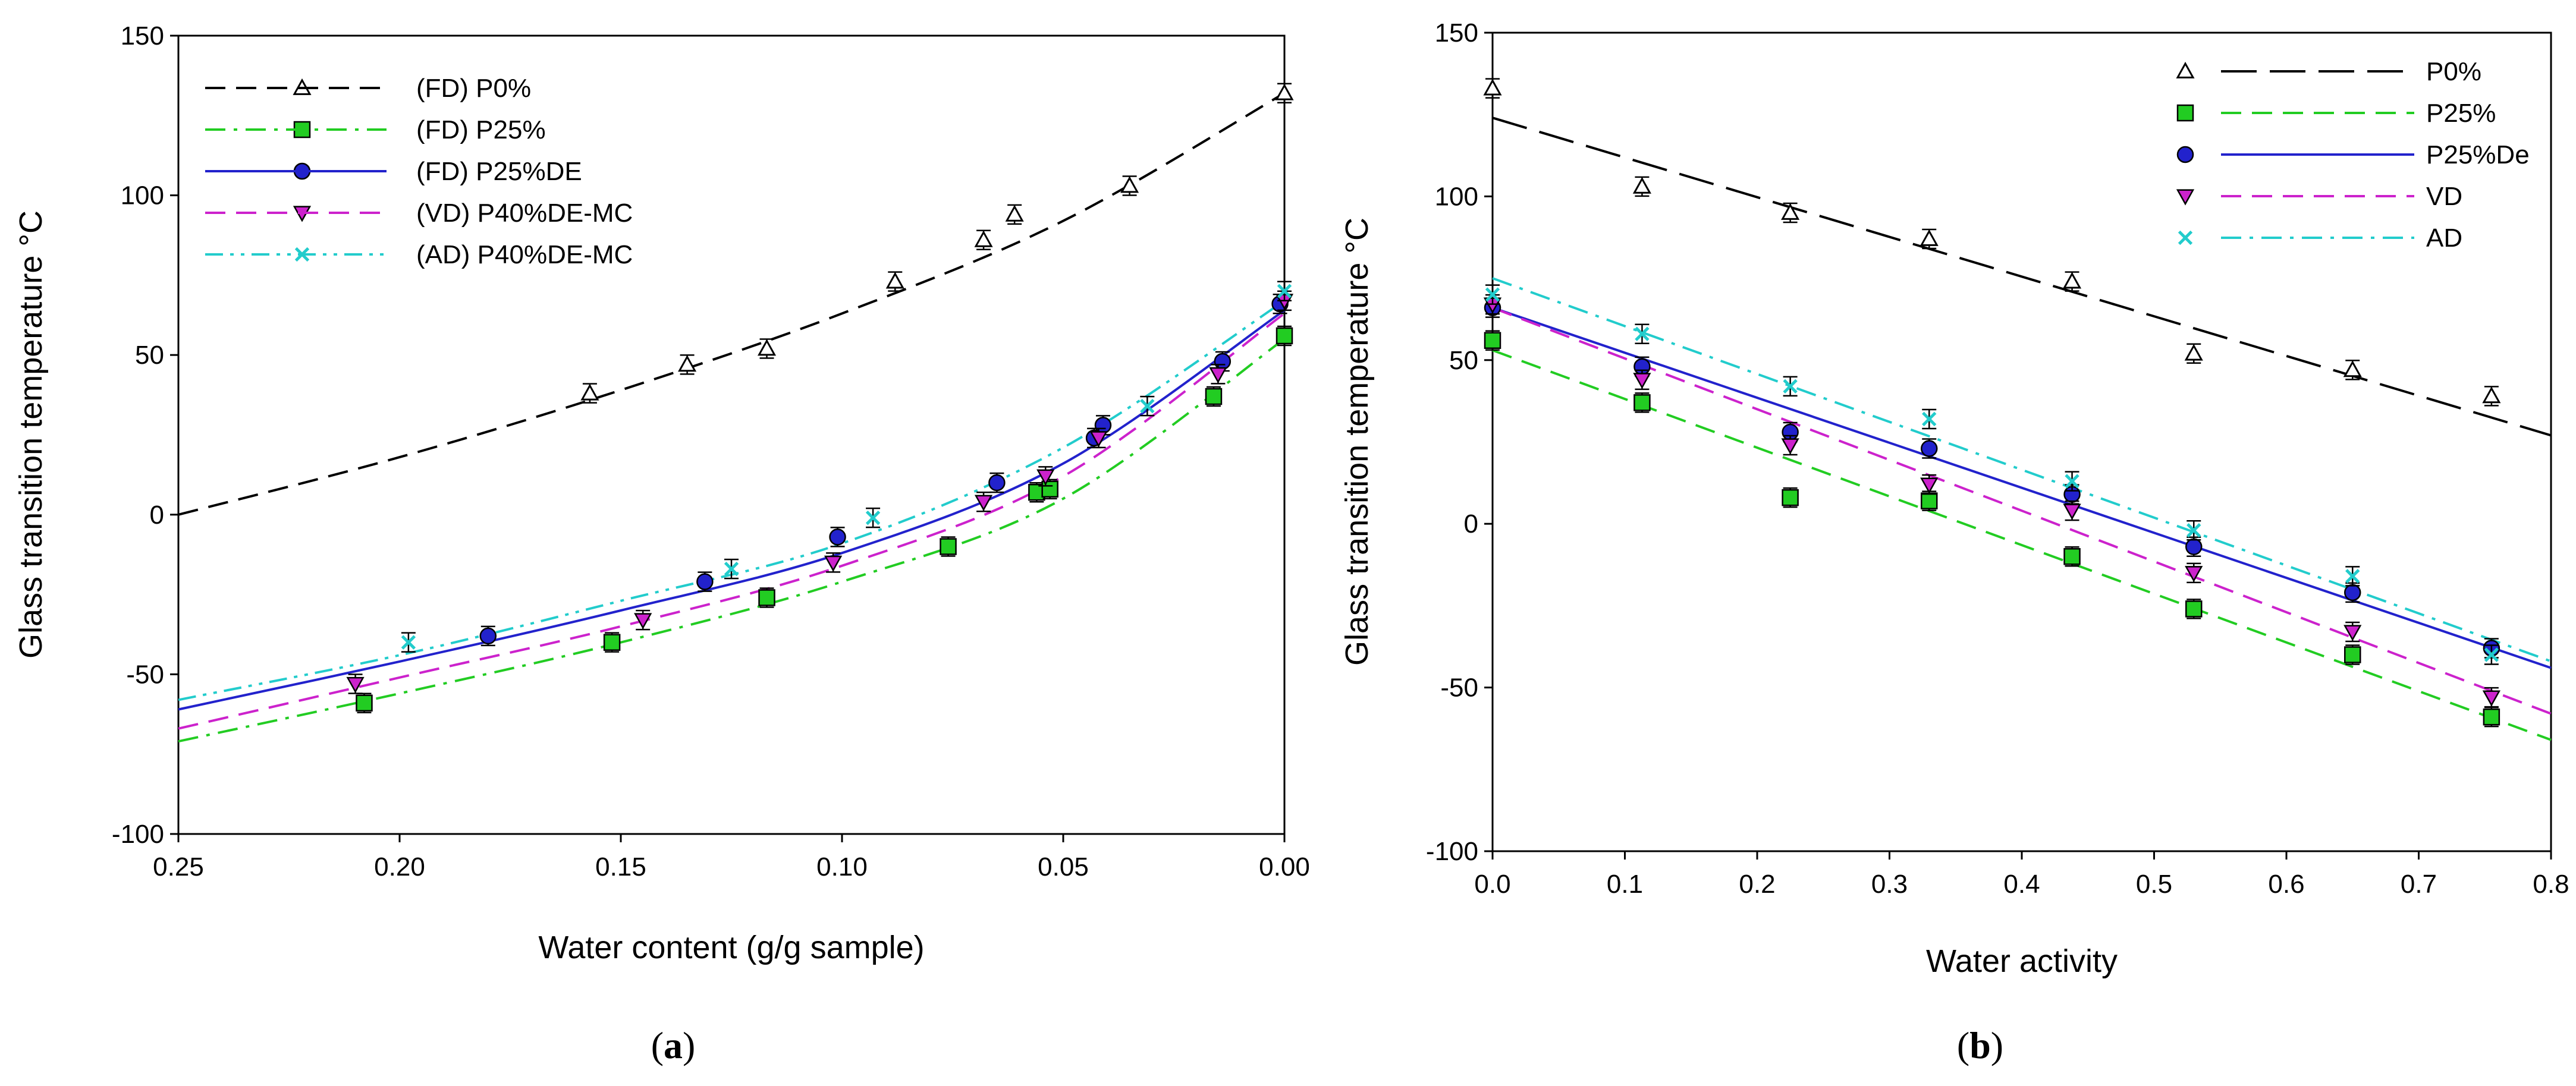 The image size is (2576, 1086). Describe the element at coordinates (145, 674) in the screenshot. I see `y-tick-label: -50` at that location.